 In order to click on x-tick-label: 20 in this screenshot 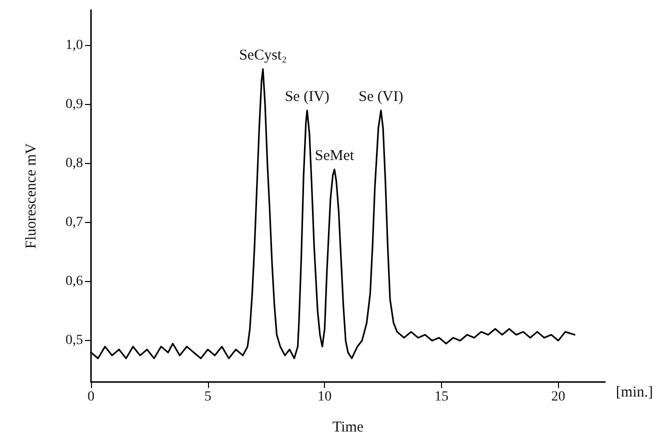, I will do `click(558, 397)`.